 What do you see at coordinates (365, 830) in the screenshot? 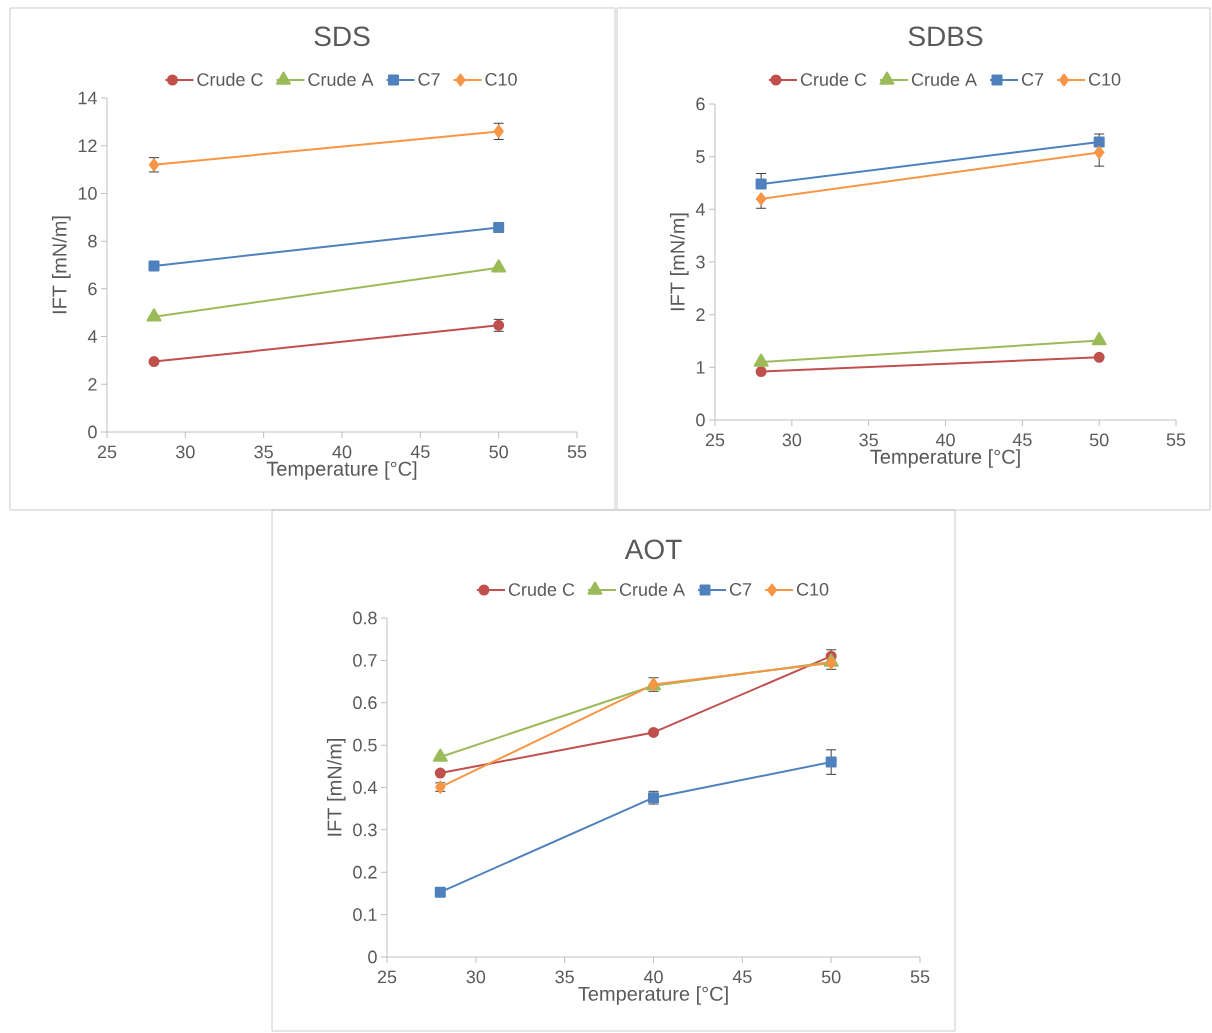
I see `y-tick-label: 0.3` at bounding box center [365, 830].